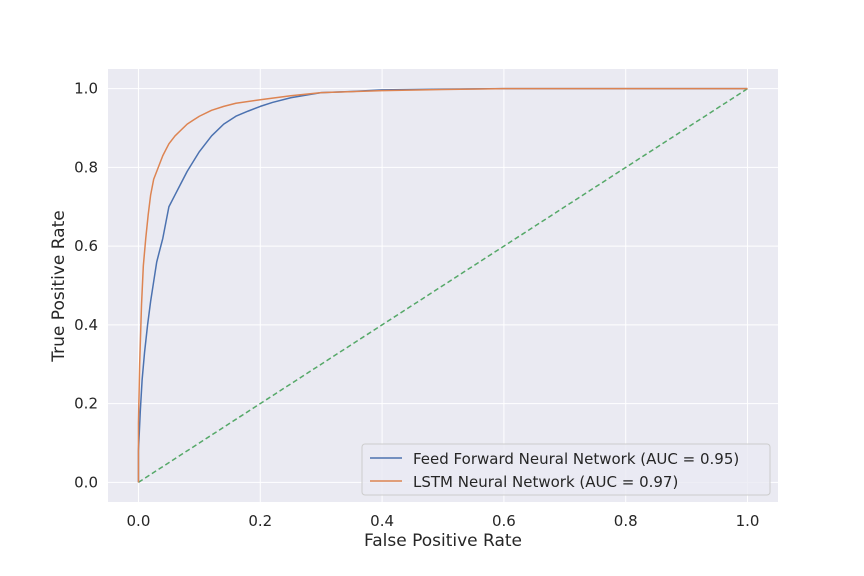  What do you see at coordinates (443, 521) in the screenshot?
I see `x-tick-labels: 0.0 0.2 0.4 0.6 0.8 1.0` at bounding box center [443, 521].